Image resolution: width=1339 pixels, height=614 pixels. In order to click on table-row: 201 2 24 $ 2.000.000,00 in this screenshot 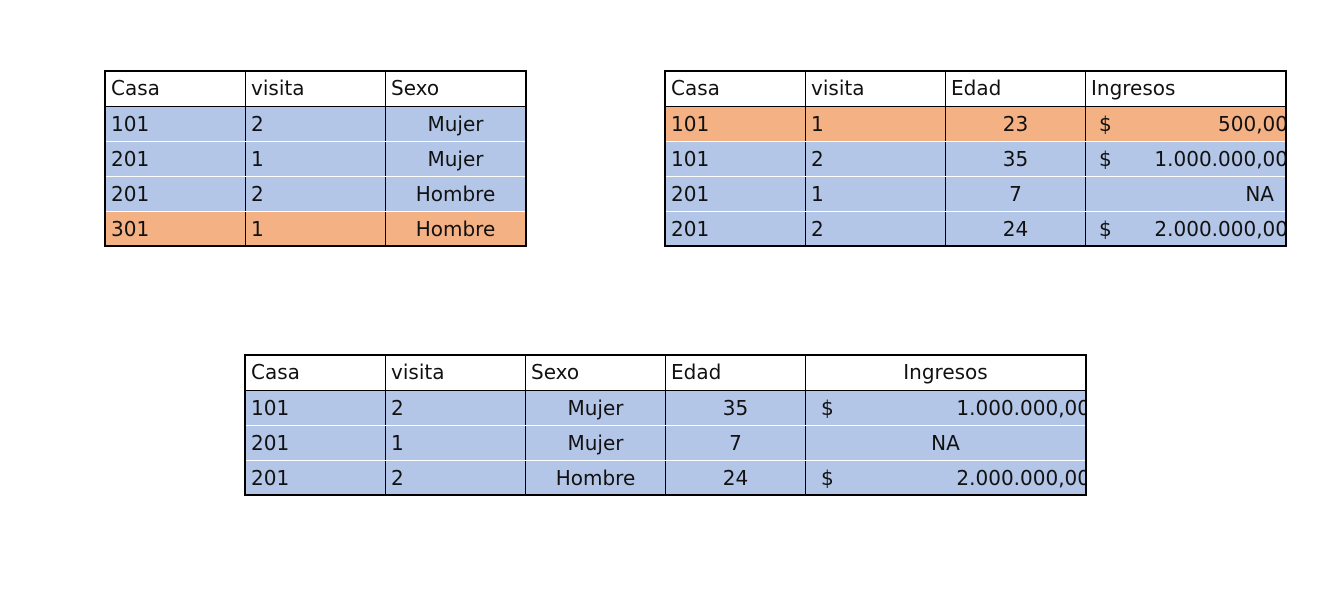, I will do `click(975, 228)`.